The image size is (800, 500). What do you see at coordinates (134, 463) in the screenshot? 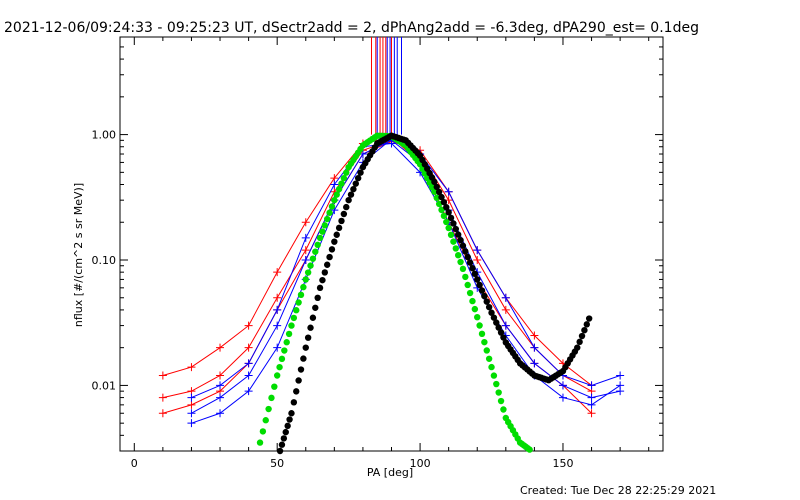
I see `x-tick-label: 0` at bounding box center [134, 463].